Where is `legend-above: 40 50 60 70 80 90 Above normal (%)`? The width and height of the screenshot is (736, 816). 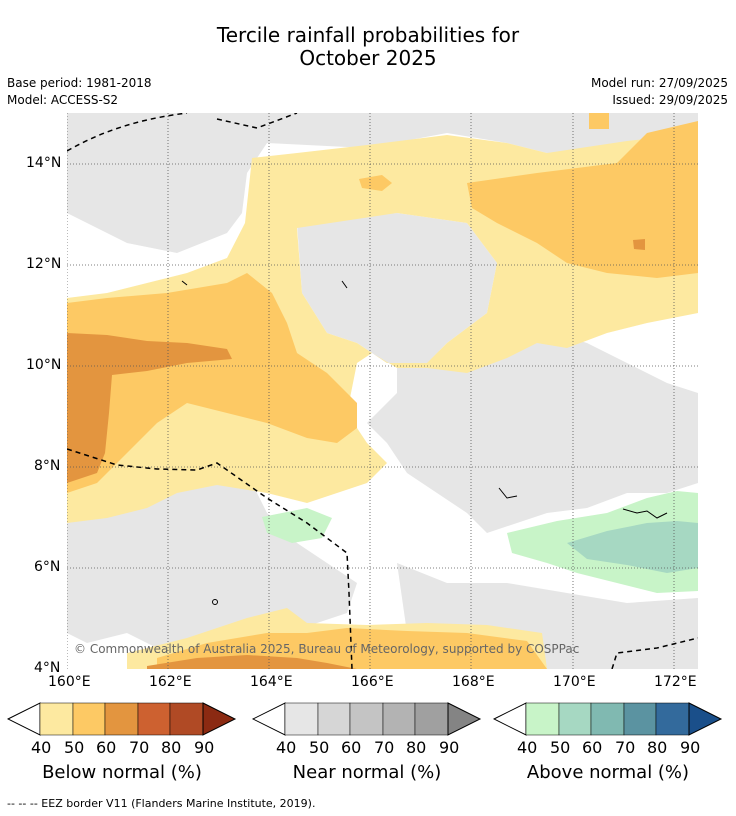 legend-above: 40 50 60 70 80 90 Above normal (%) is located at coordinates (607, 742).